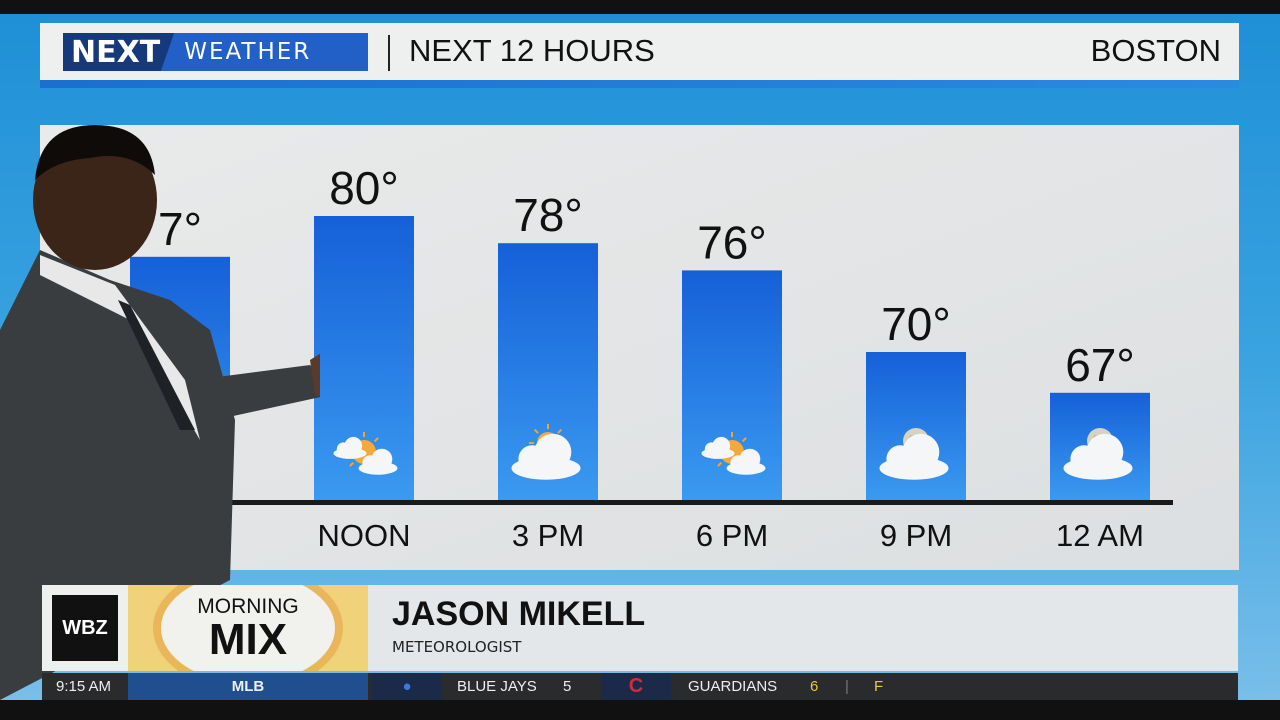  I want to click on city-label: BOSTON, so click(1155, 50).